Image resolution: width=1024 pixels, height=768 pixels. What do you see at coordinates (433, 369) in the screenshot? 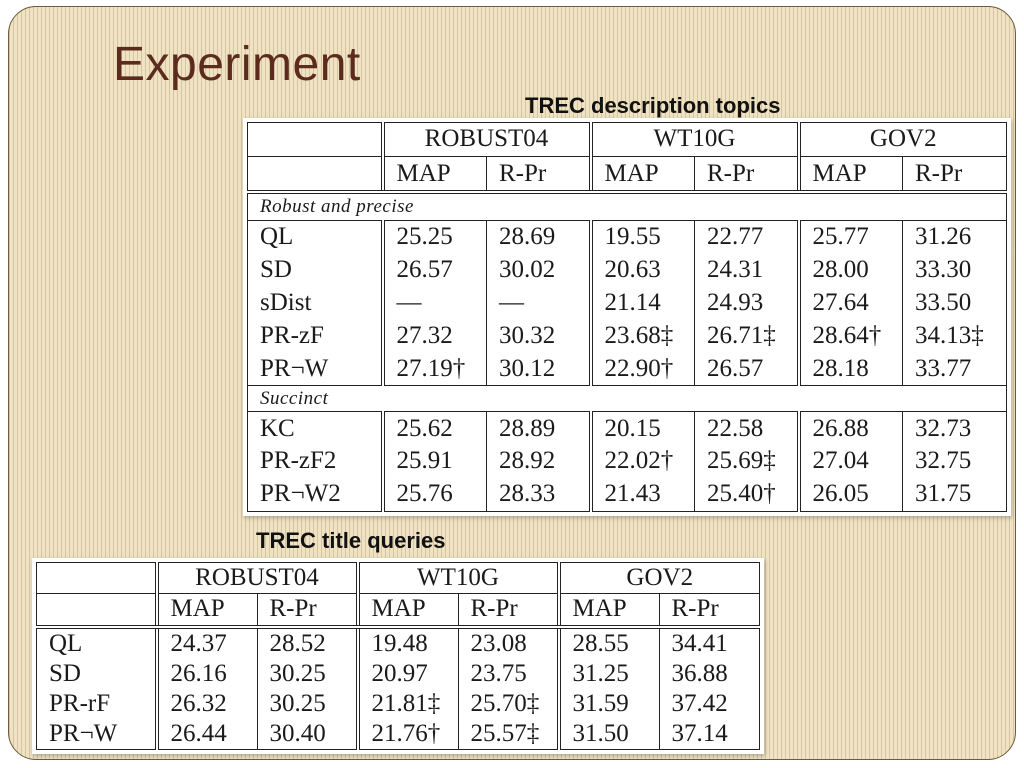
I see `score-cell: 27.19†` at bounding box center [433, 369].